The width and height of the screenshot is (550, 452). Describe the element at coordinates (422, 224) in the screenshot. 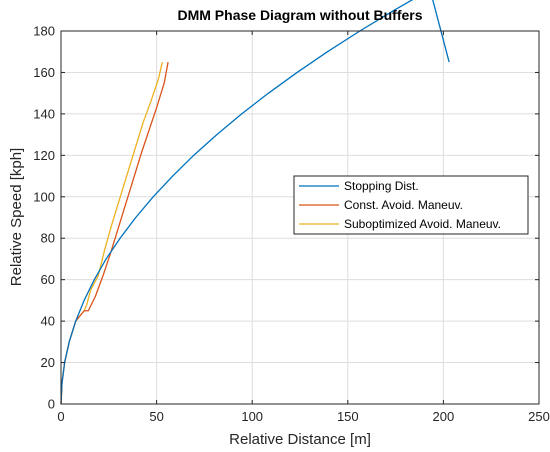

I see `legend-label-subopt: Suboptimized Avoid. Maneuv.` at that location.